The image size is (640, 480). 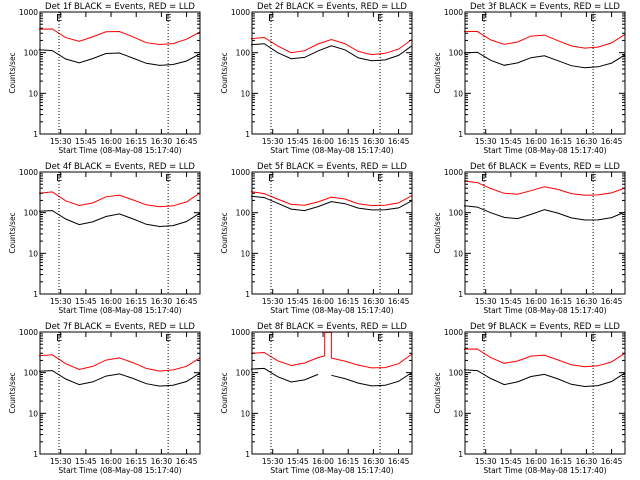 I want to click on panel-title: Det 4f BLACK = Events, RED = LLD, so click(x=120, y=167).